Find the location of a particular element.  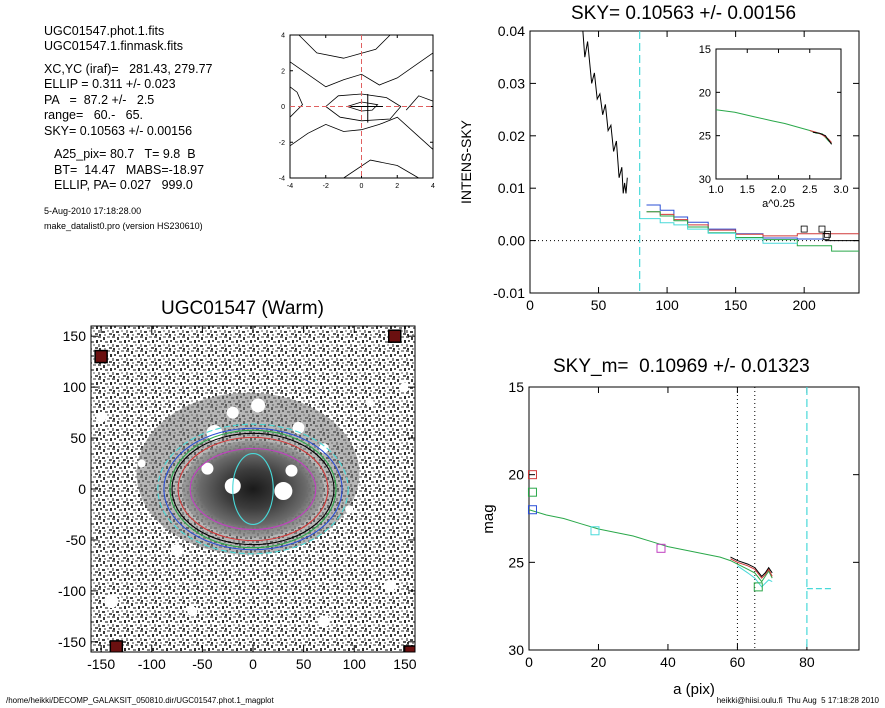

inset-xtick-label: 1.0 is located at coordinates (715, 190).